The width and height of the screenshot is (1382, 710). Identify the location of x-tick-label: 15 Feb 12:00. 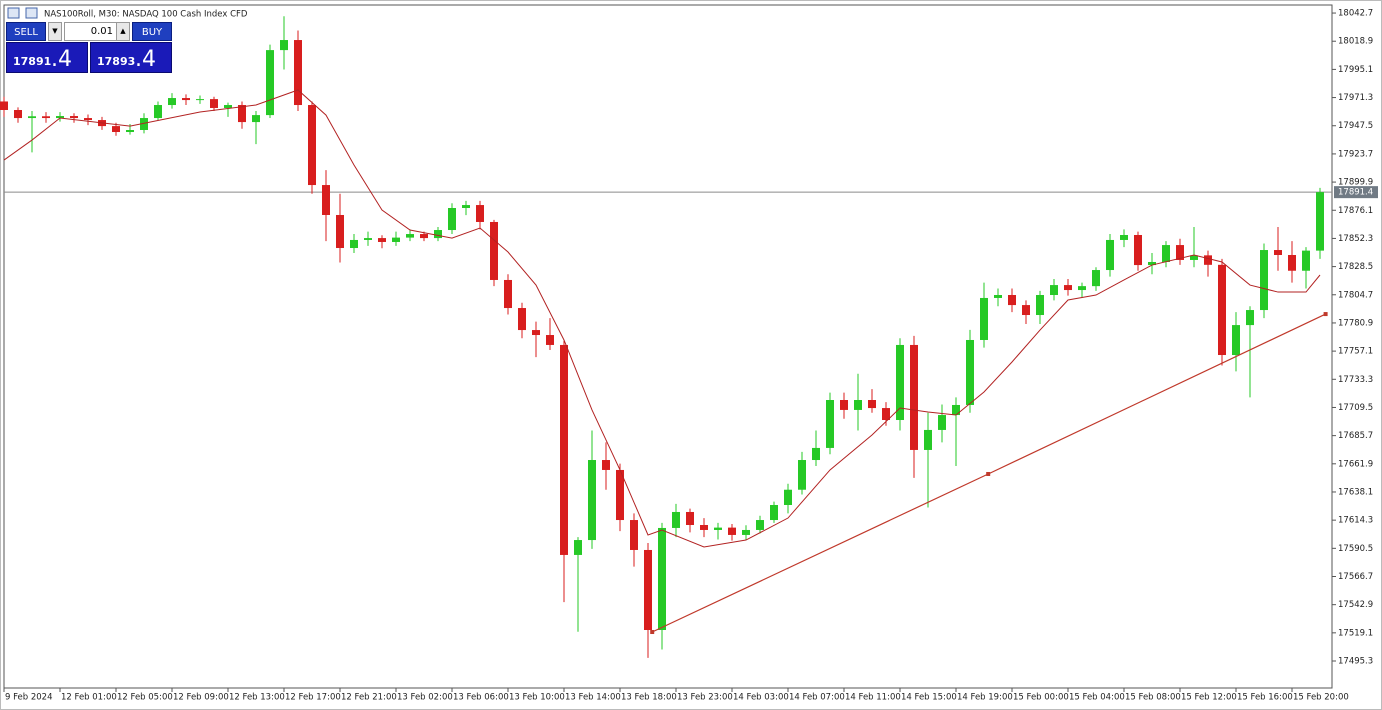
(1209, 698).